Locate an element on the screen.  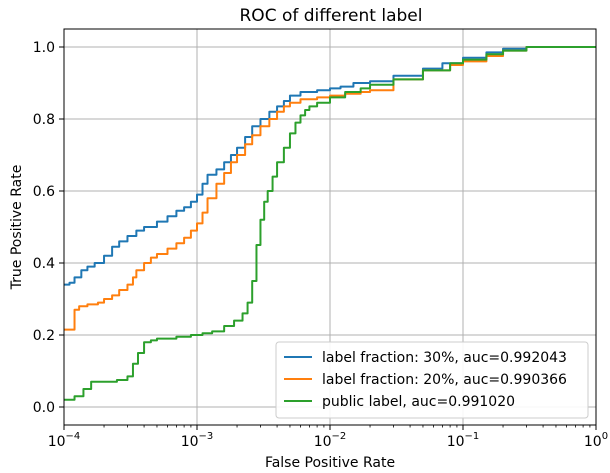
x-tick-label: 10⁻⁴ is located at coordinates (64, 440).